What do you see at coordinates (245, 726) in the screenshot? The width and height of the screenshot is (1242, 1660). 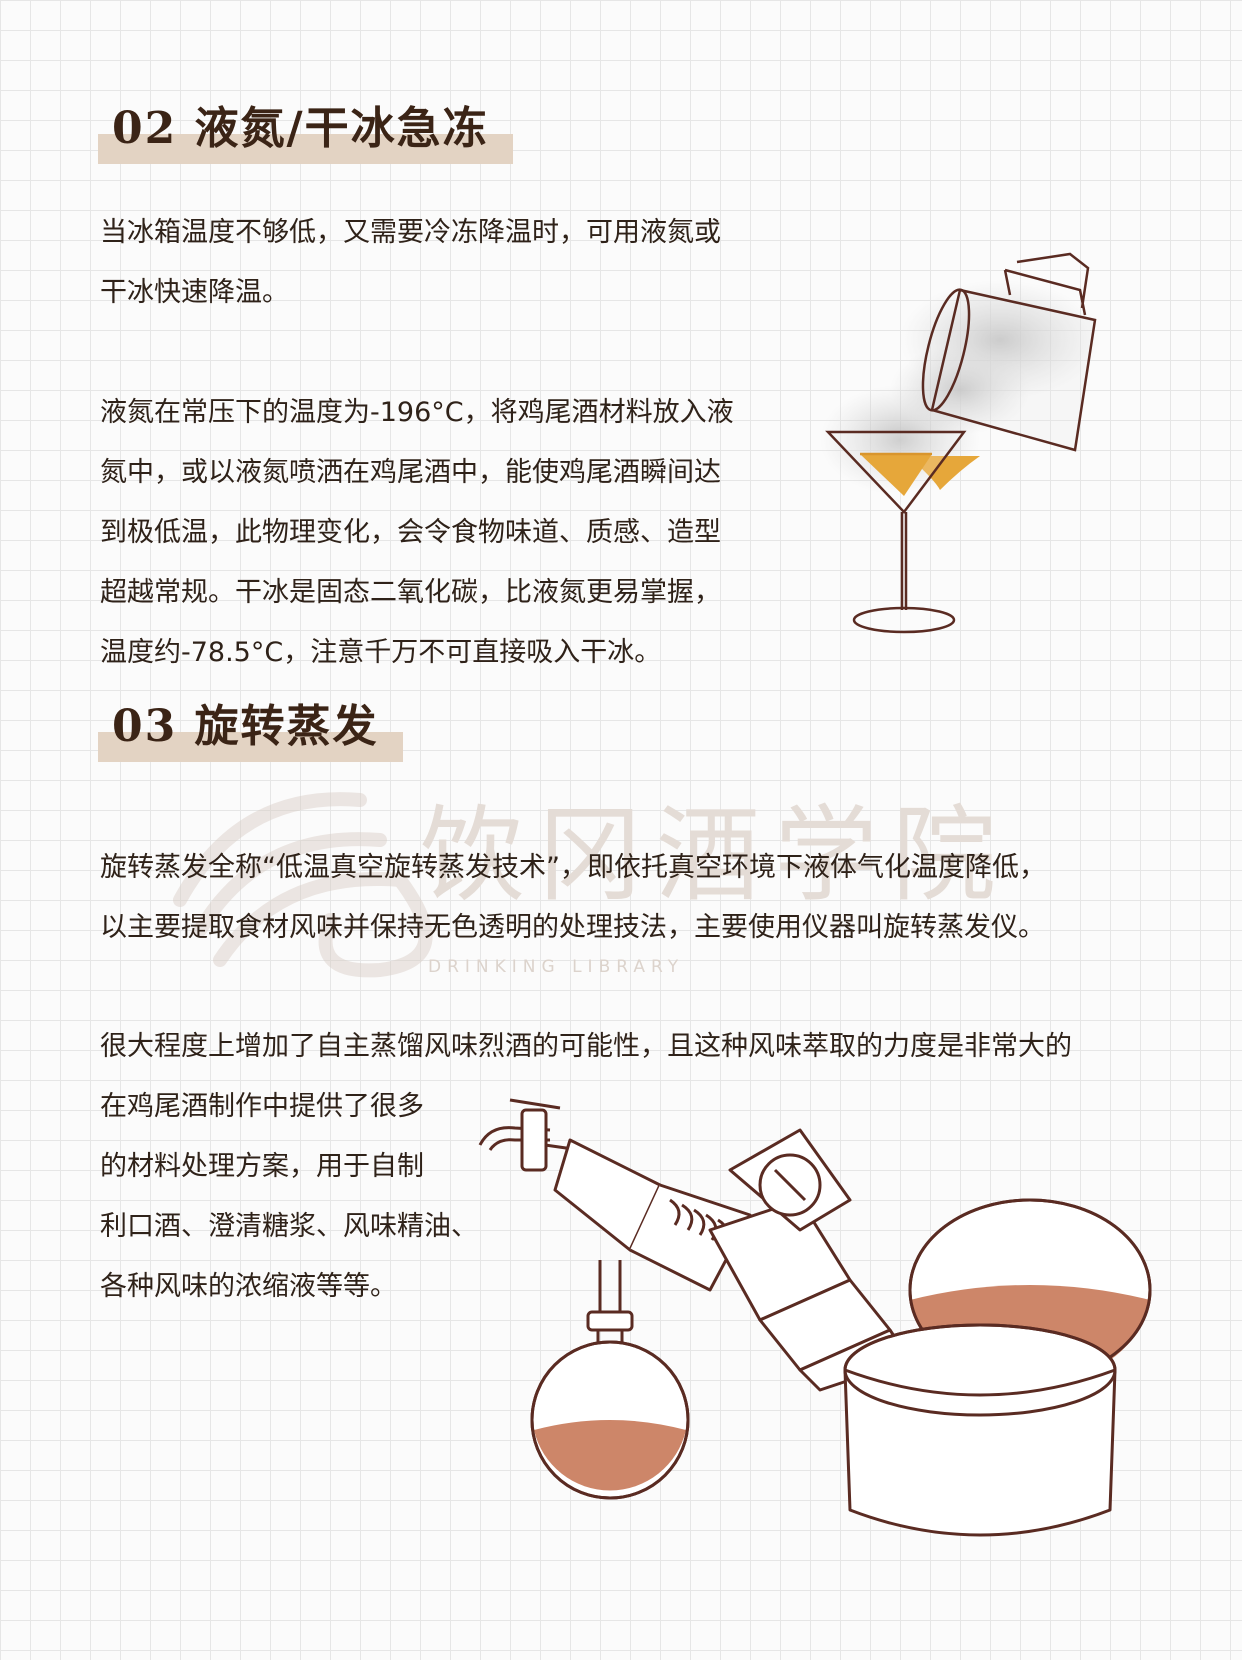 I see `section-3-title: 03 旋转蒸发` at bounding box center [245, 726].